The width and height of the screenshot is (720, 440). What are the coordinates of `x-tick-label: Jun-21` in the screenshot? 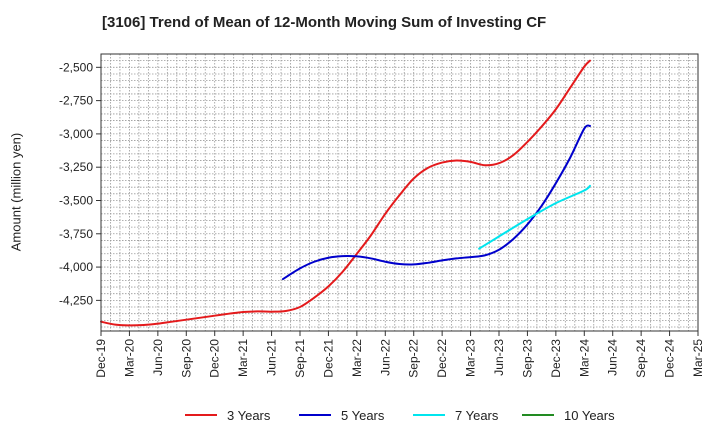 It's located at (272, 357).